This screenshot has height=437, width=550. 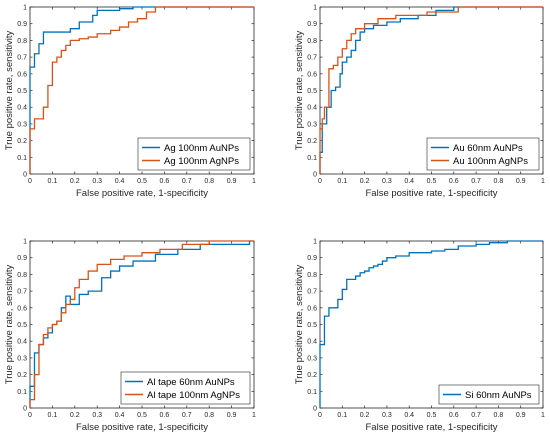 I want to click on legend-label: Au 100nm AgNPs, so click(x=490, y=161).